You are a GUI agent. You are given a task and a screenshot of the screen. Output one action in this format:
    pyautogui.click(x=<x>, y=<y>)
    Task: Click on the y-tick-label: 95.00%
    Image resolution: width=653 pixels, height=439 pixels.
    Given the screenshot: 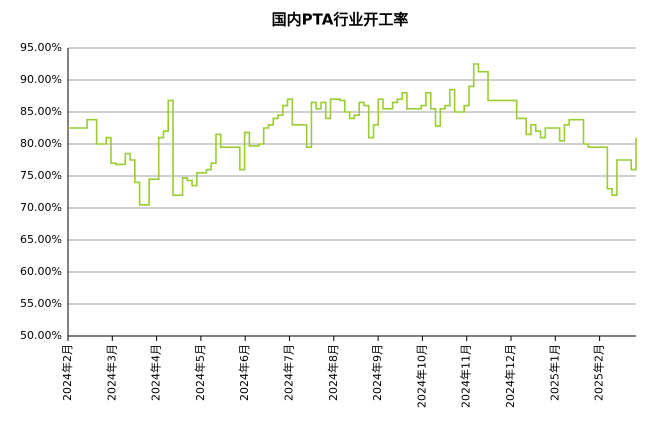 What is the action you would take?
    pyautogui.click(x=41, y=47)
    